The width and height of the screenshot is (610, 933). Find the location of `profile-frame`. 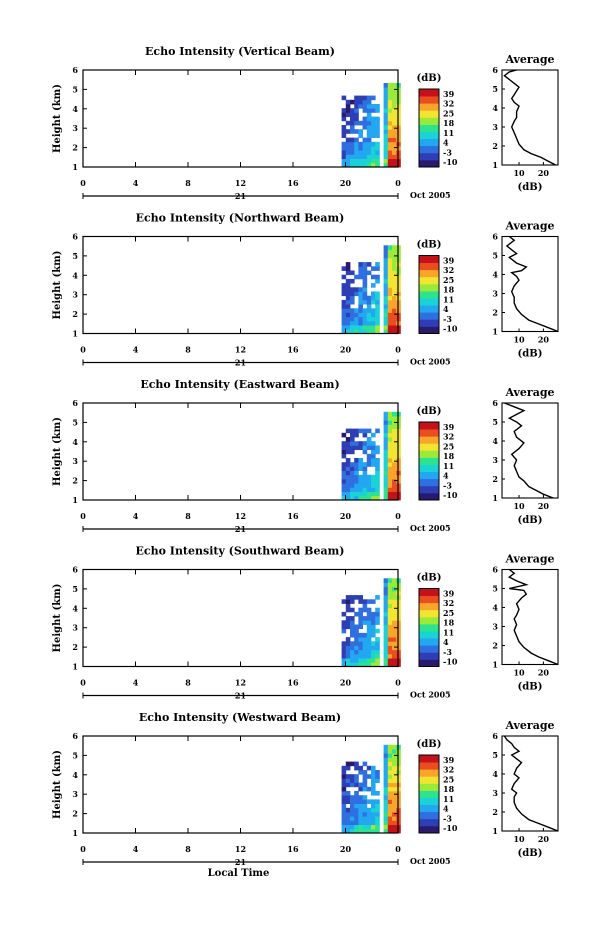

profile-frame is located at coordinates (530, 450).